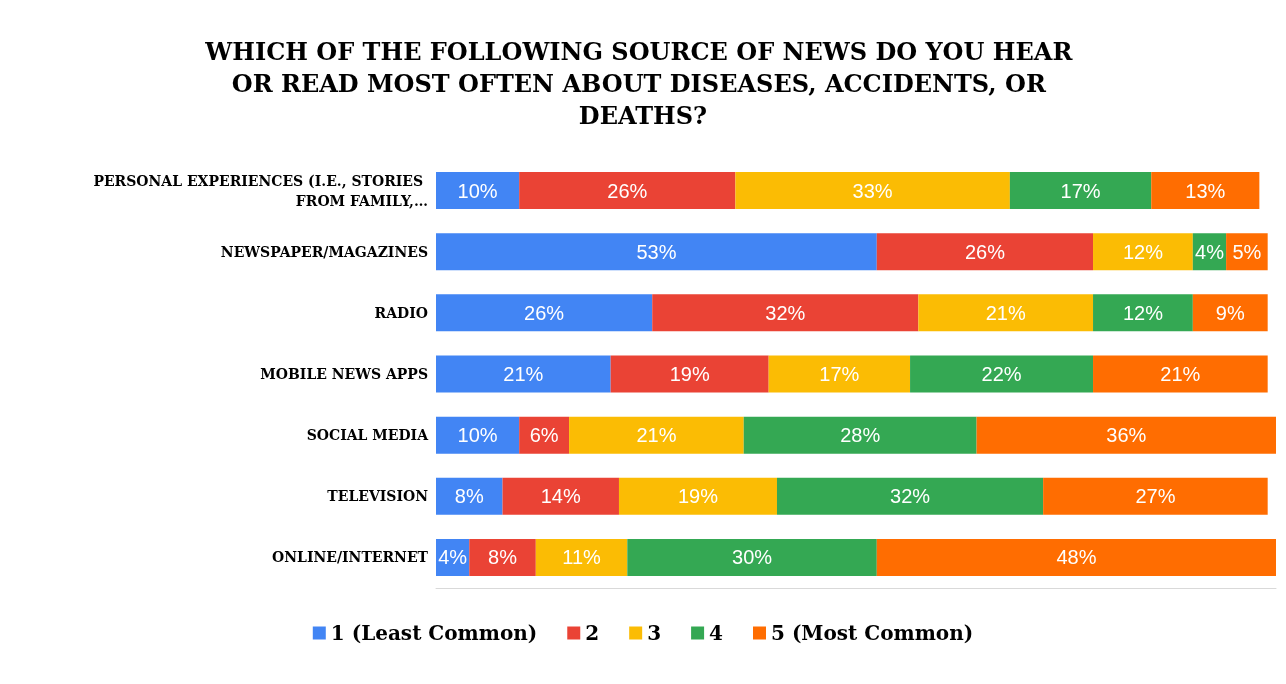 This screenshot has height=684, width=1286. Describe the element at coordinates (344, 374) in the screenshot. I see `y-tick-label: MOBILE NEWS APPS` at that location.